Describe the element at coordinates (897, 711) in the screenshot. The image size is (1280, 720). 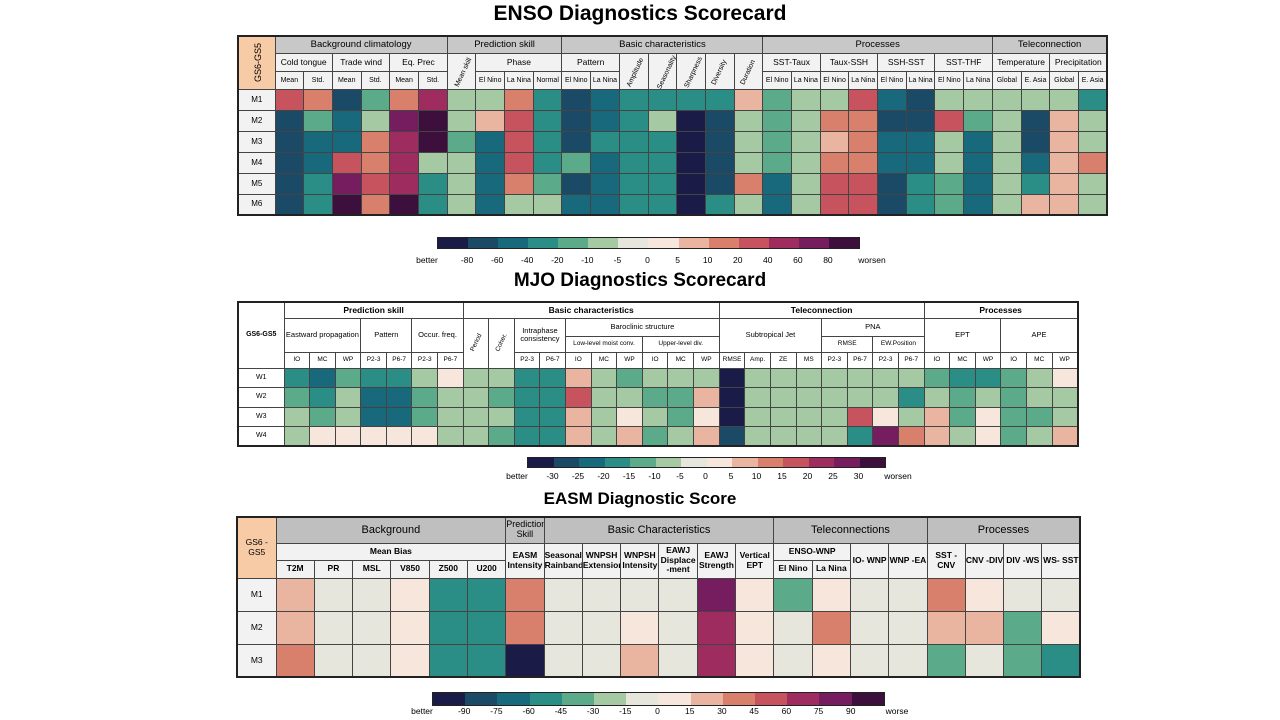
I see `colorbar-tick-label: worse` at that location.